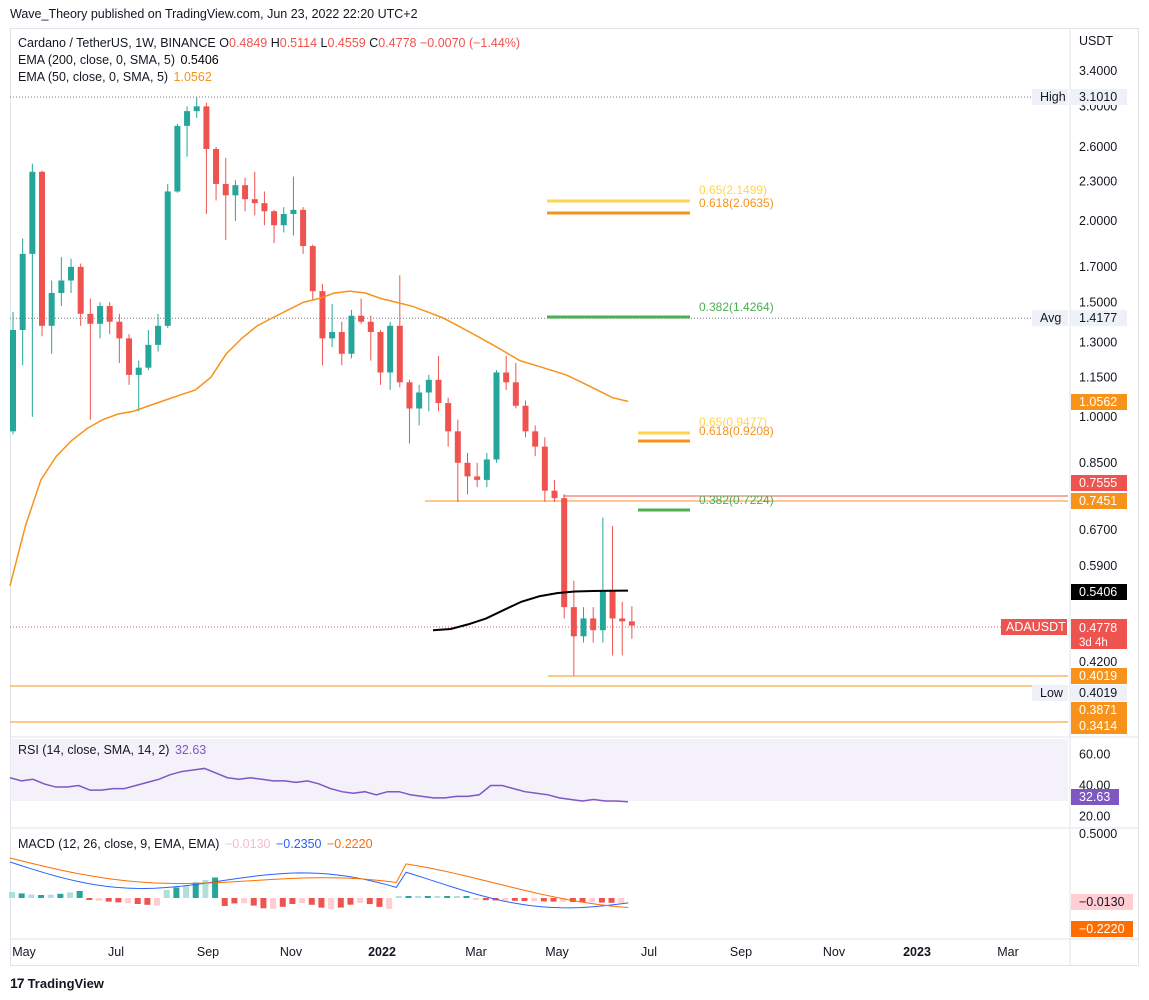 This screenshot has width=1149, height=1000. I want to click on price-tick-label: 0.4200, so click(1098, 662).